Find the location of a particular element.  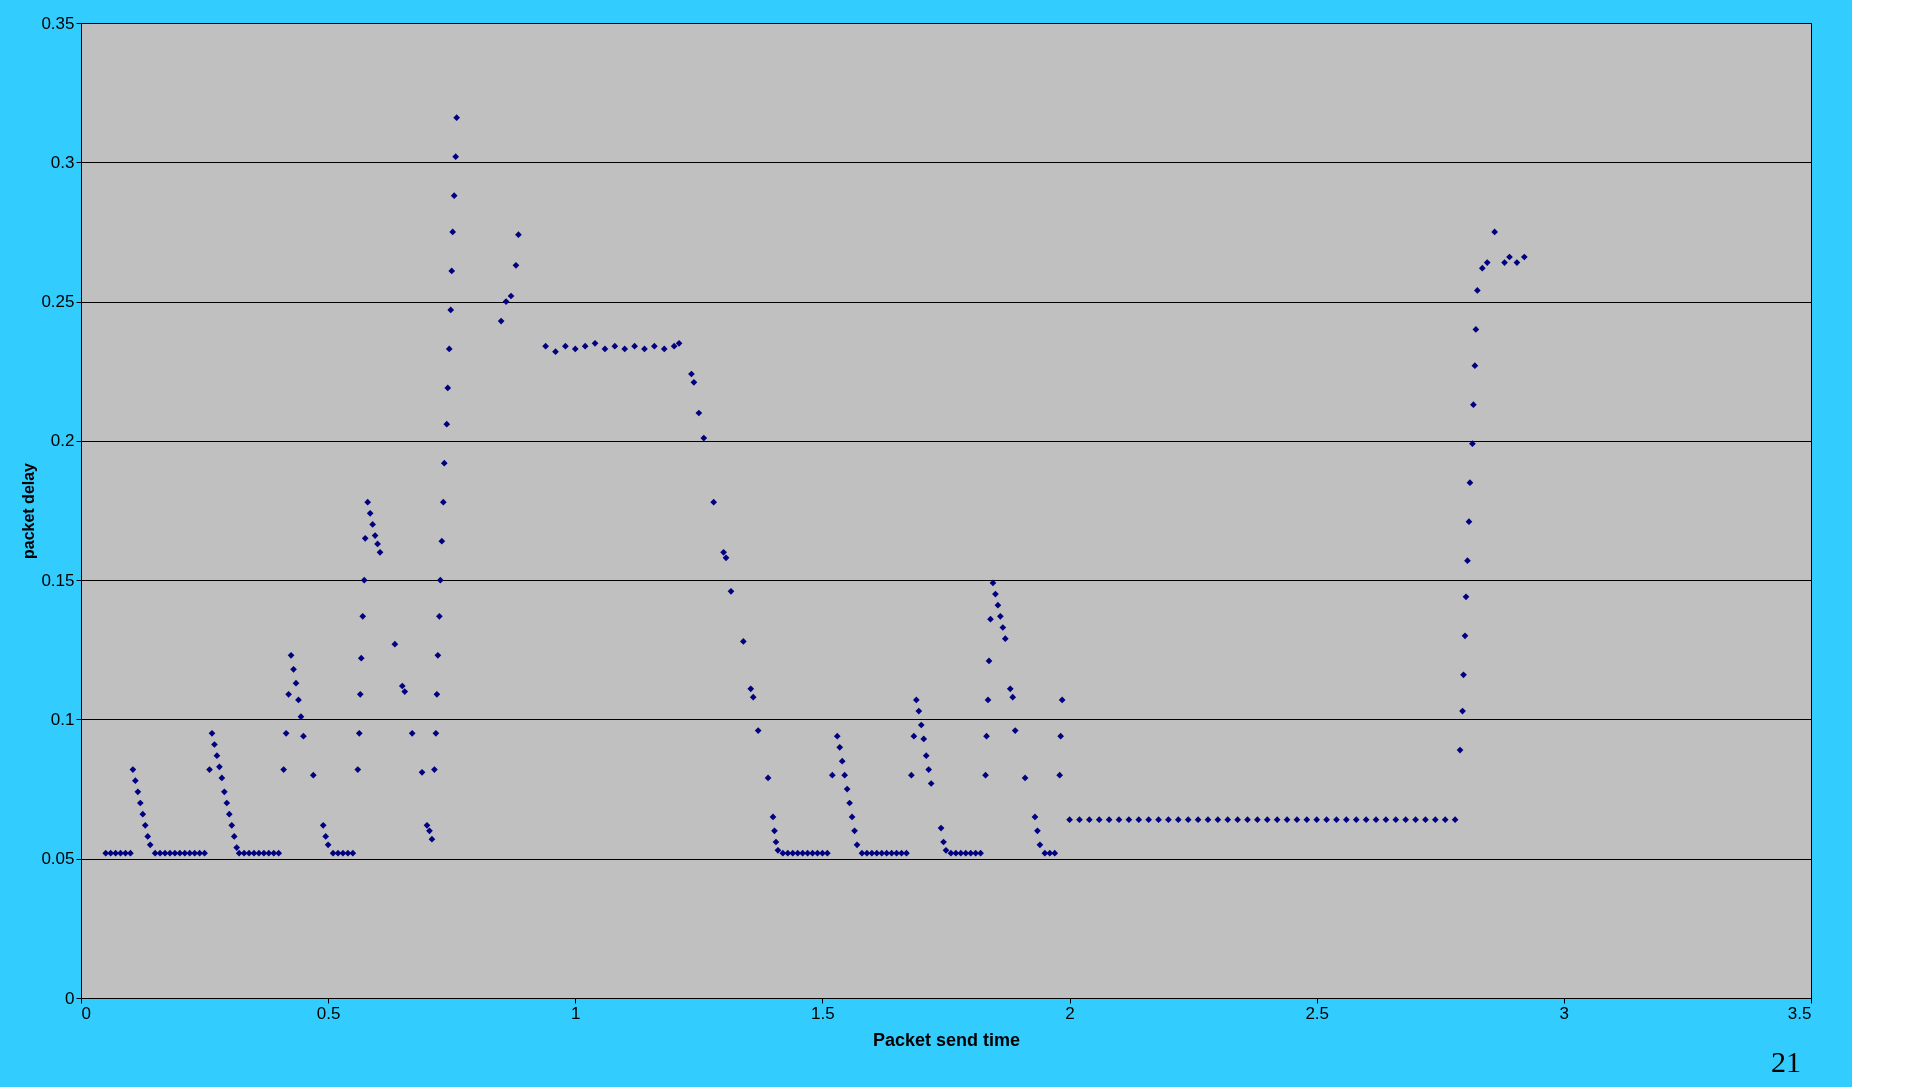

y-tick-label: 0.2 is located at coordinates (62, 441).